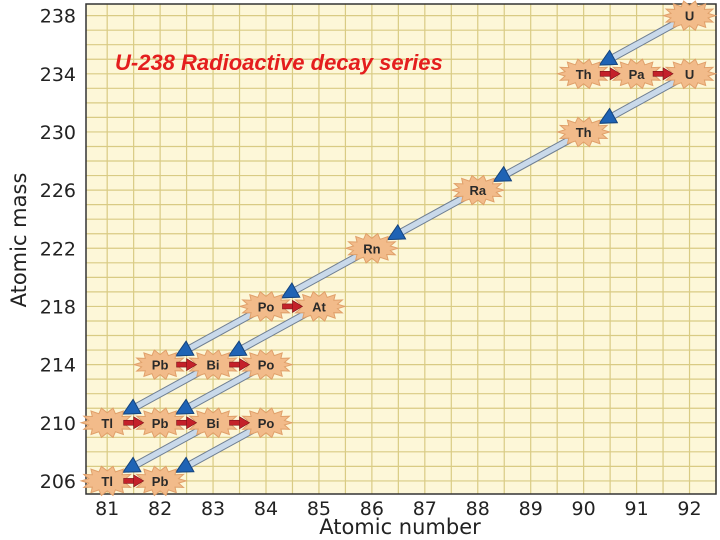  Describe the element at coordinates (689, 509) in the screenshot. I see `x-tick-label: 92` at that location.